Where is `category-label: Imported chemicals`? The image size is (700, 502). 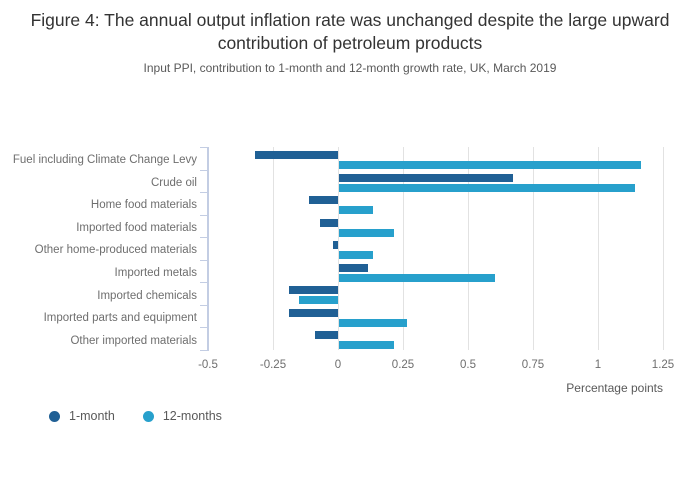 category-label: Imported chemicals is located at coordinates (147, 295).